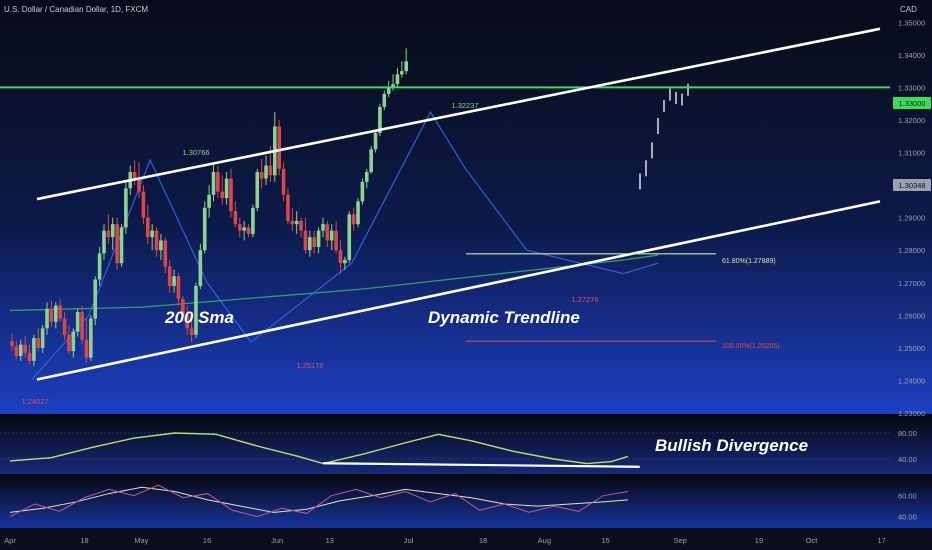  I want to click on time-tick-label: 19, so click(759, 540).